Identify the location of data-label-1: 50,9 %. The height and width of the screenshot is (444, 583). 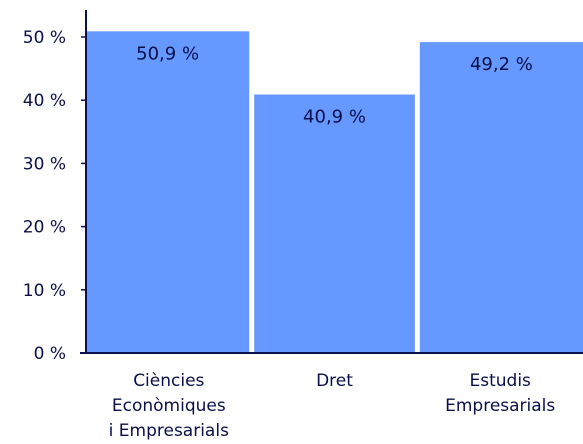
(167, 53).